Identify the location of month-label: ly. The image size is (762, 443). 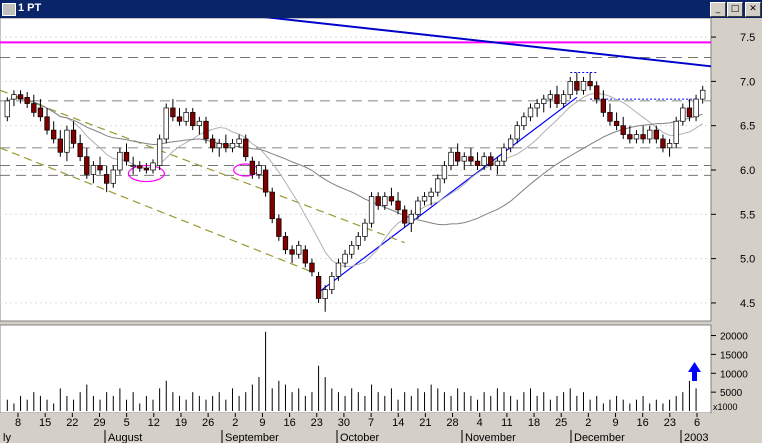
(7, 437).